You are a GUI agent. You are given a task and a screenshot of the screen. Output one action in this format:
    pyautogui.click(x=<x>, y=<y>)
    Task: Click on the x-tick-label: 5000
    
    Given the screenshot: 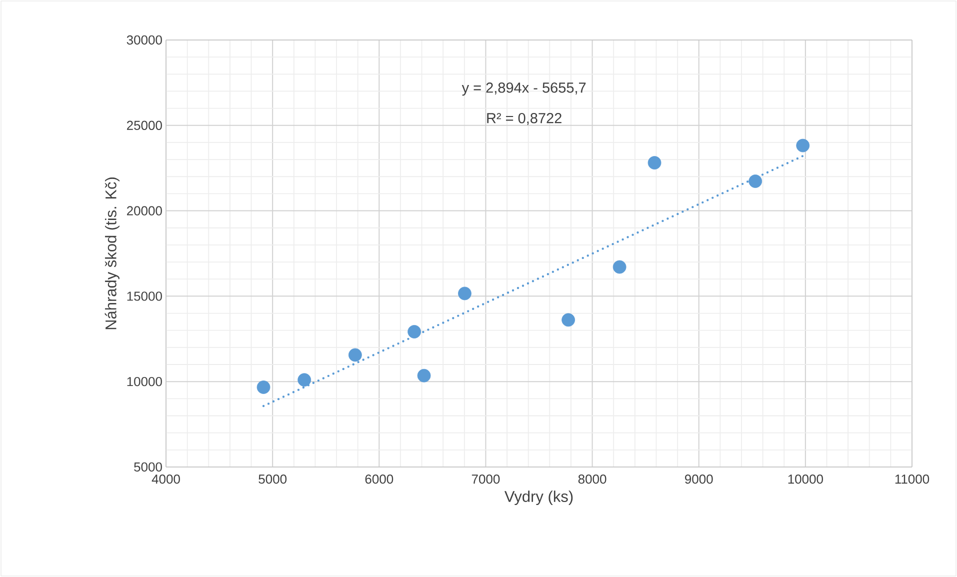 What is the action you would take?
    pyautogui.click(x=272, y=479)
    